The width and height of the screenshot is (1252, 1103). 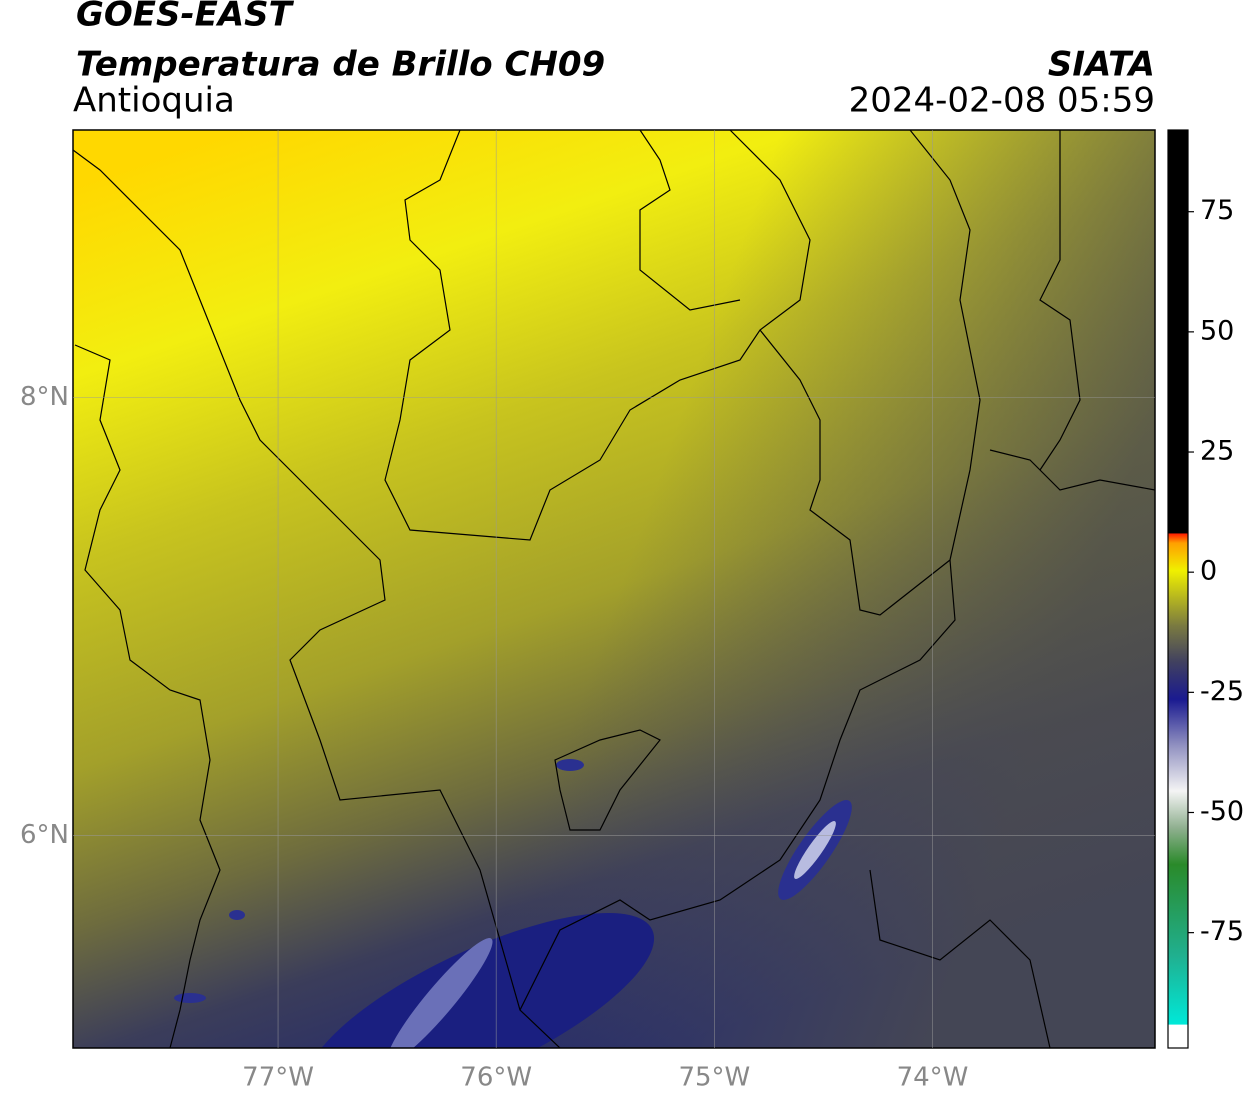 What do you see at coordinates (44, 397) in the screenshot?
I see `y-tick-label: 8°N` at bounding box center [44, 397].